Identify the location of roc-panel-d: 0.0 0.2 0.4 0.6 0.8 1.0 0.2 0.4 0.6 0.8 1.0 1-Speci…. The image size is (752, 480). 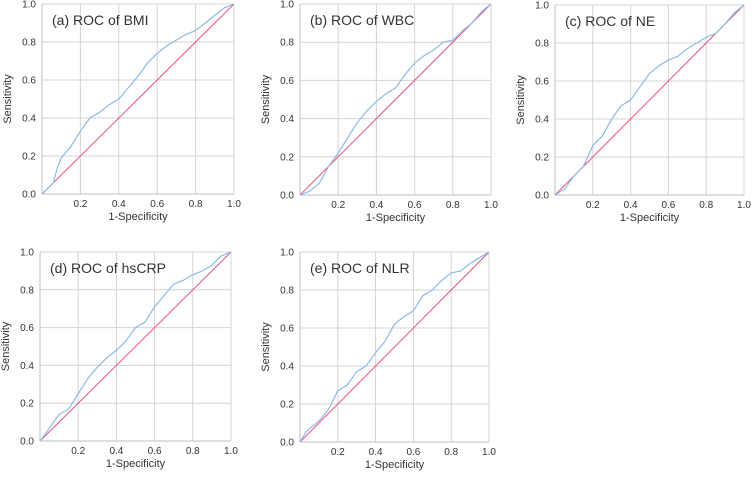
(119, 359).